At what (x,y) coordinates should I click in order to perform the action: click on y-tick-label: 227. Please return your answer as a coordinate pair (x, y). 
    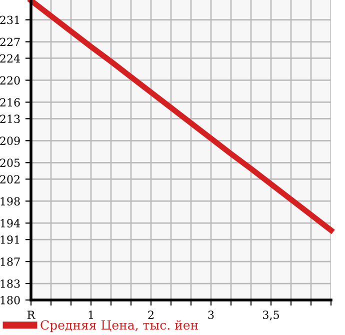
    Looking at the image, I should click on (10, 42).